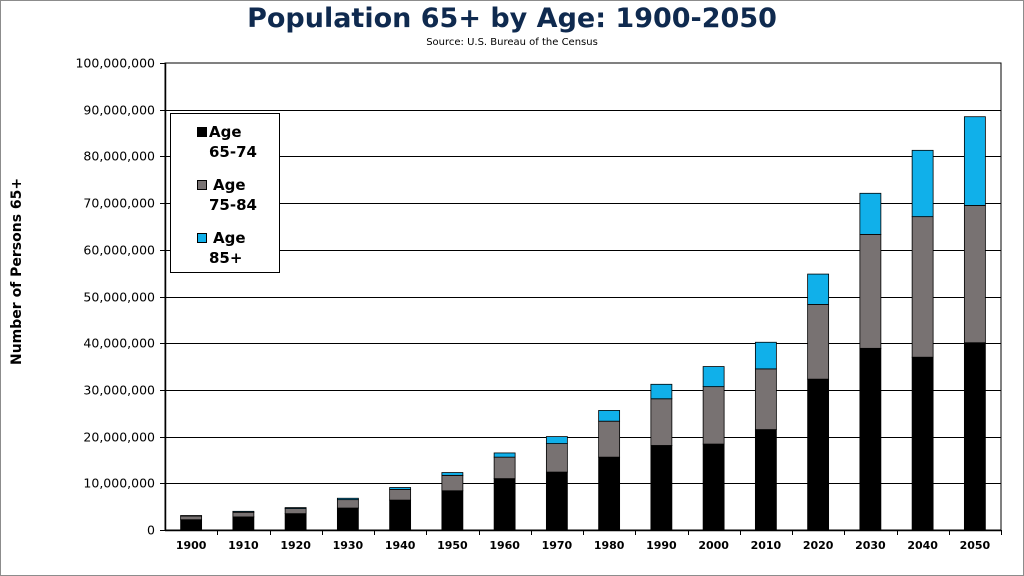 This screenshot has height=576, width=1024. Describe the element at coordinates (556, 458) in the screenshot. I see `bar-age-75-84-1970` at that location.